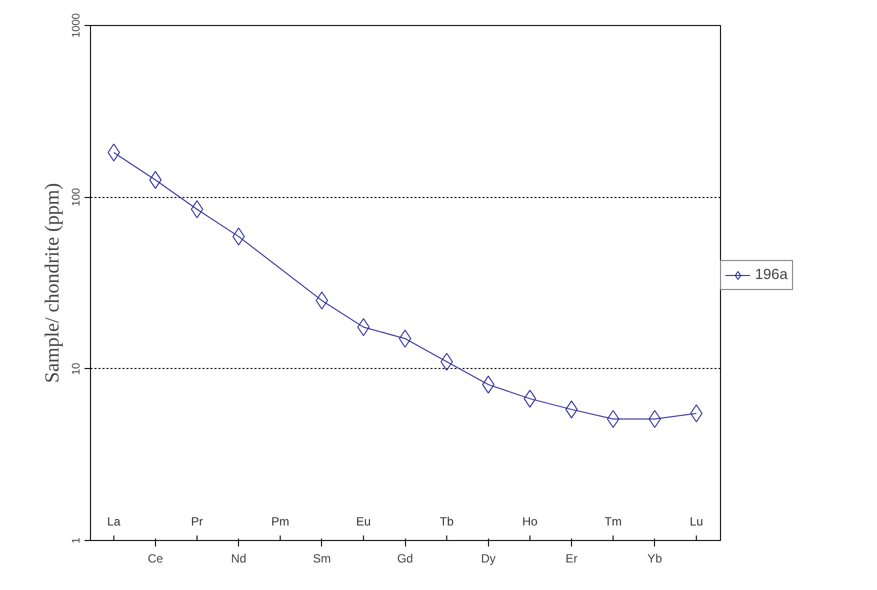 The image size is (877, 590). Describe the element at coordinates (280, 521) in the screenshot. I see `x-tick-label: Pm` at that location.